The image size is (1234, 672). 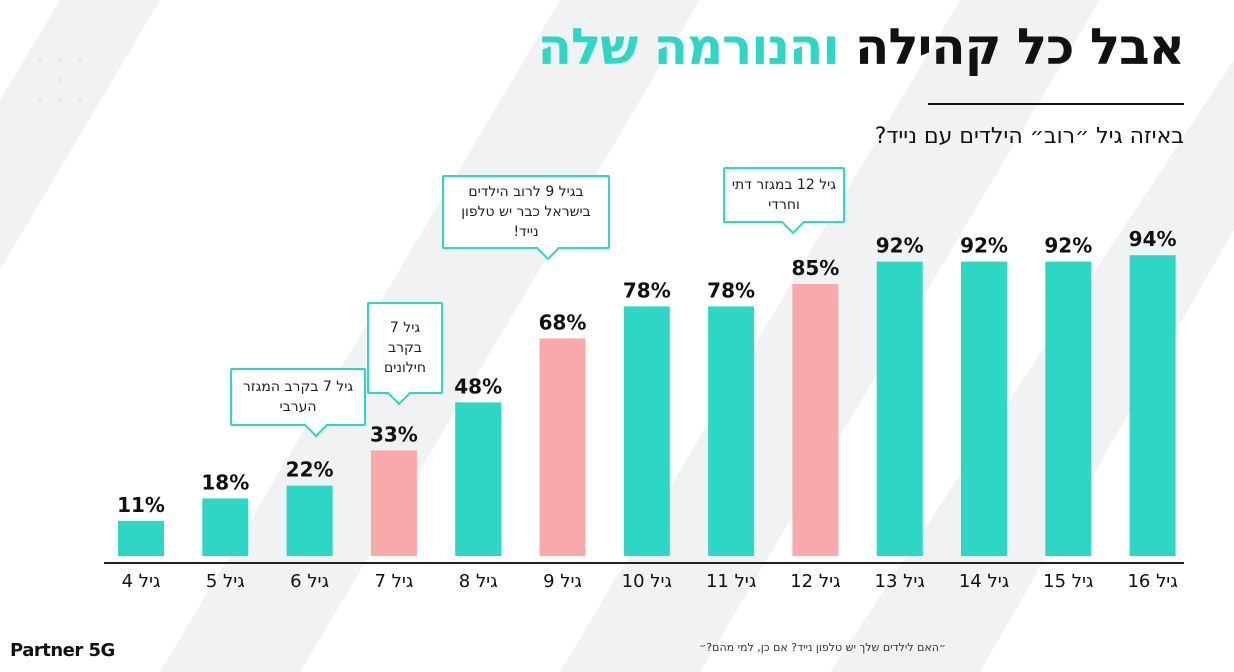 I want to click on category-label: גיל 5, so click(x=225, y=581).